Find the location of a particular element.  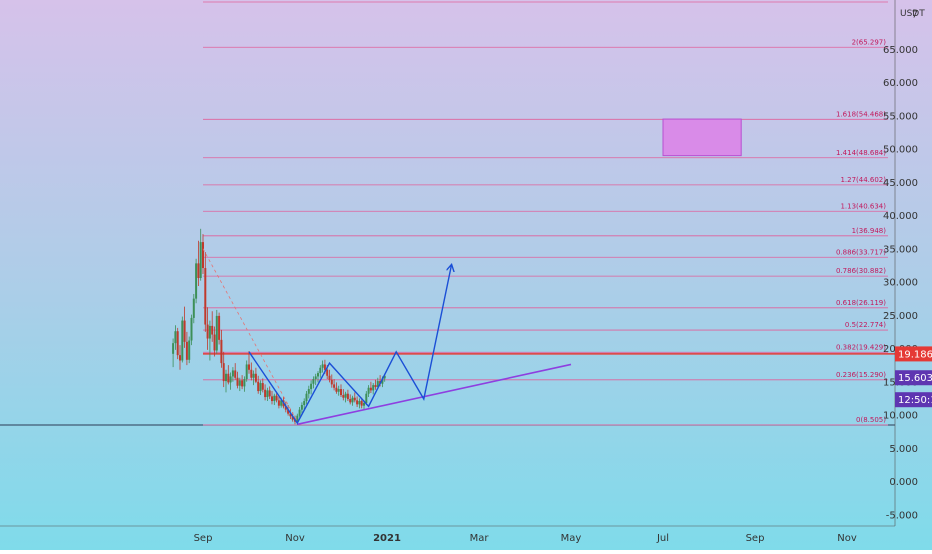

fib-level-label: 1.618(54.468) is located at coordinates (861, 114).